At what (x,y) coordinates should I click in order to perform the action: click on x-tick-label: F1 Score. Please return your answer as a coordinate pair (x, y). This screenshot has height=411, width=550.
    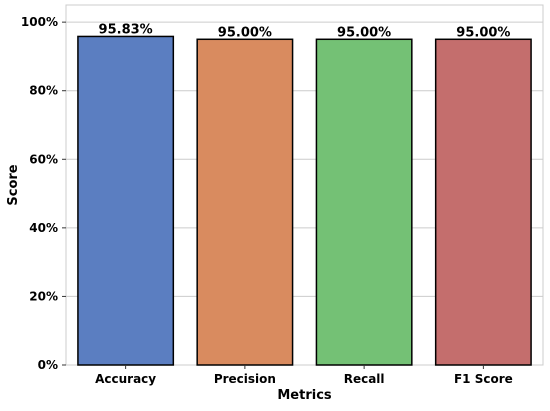
    Looking at the image, I should click on (483, 379).